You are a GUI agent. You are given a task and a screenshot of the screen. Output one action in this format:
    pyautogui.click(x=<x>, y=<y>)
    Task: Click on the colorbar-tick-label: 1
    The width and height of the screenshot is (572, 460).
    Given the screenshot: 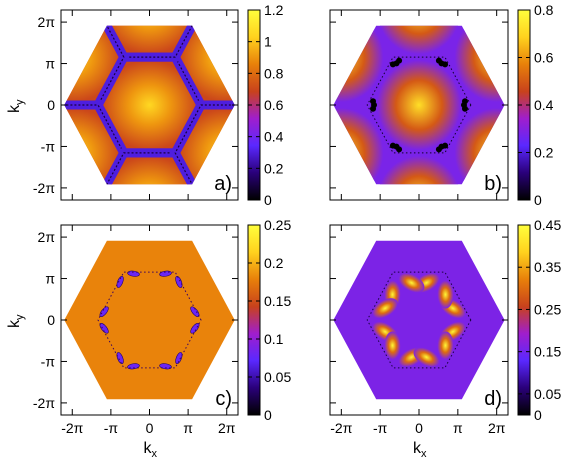 What is the action you would take?
    pyautogui.click(x=268, y=42)
    